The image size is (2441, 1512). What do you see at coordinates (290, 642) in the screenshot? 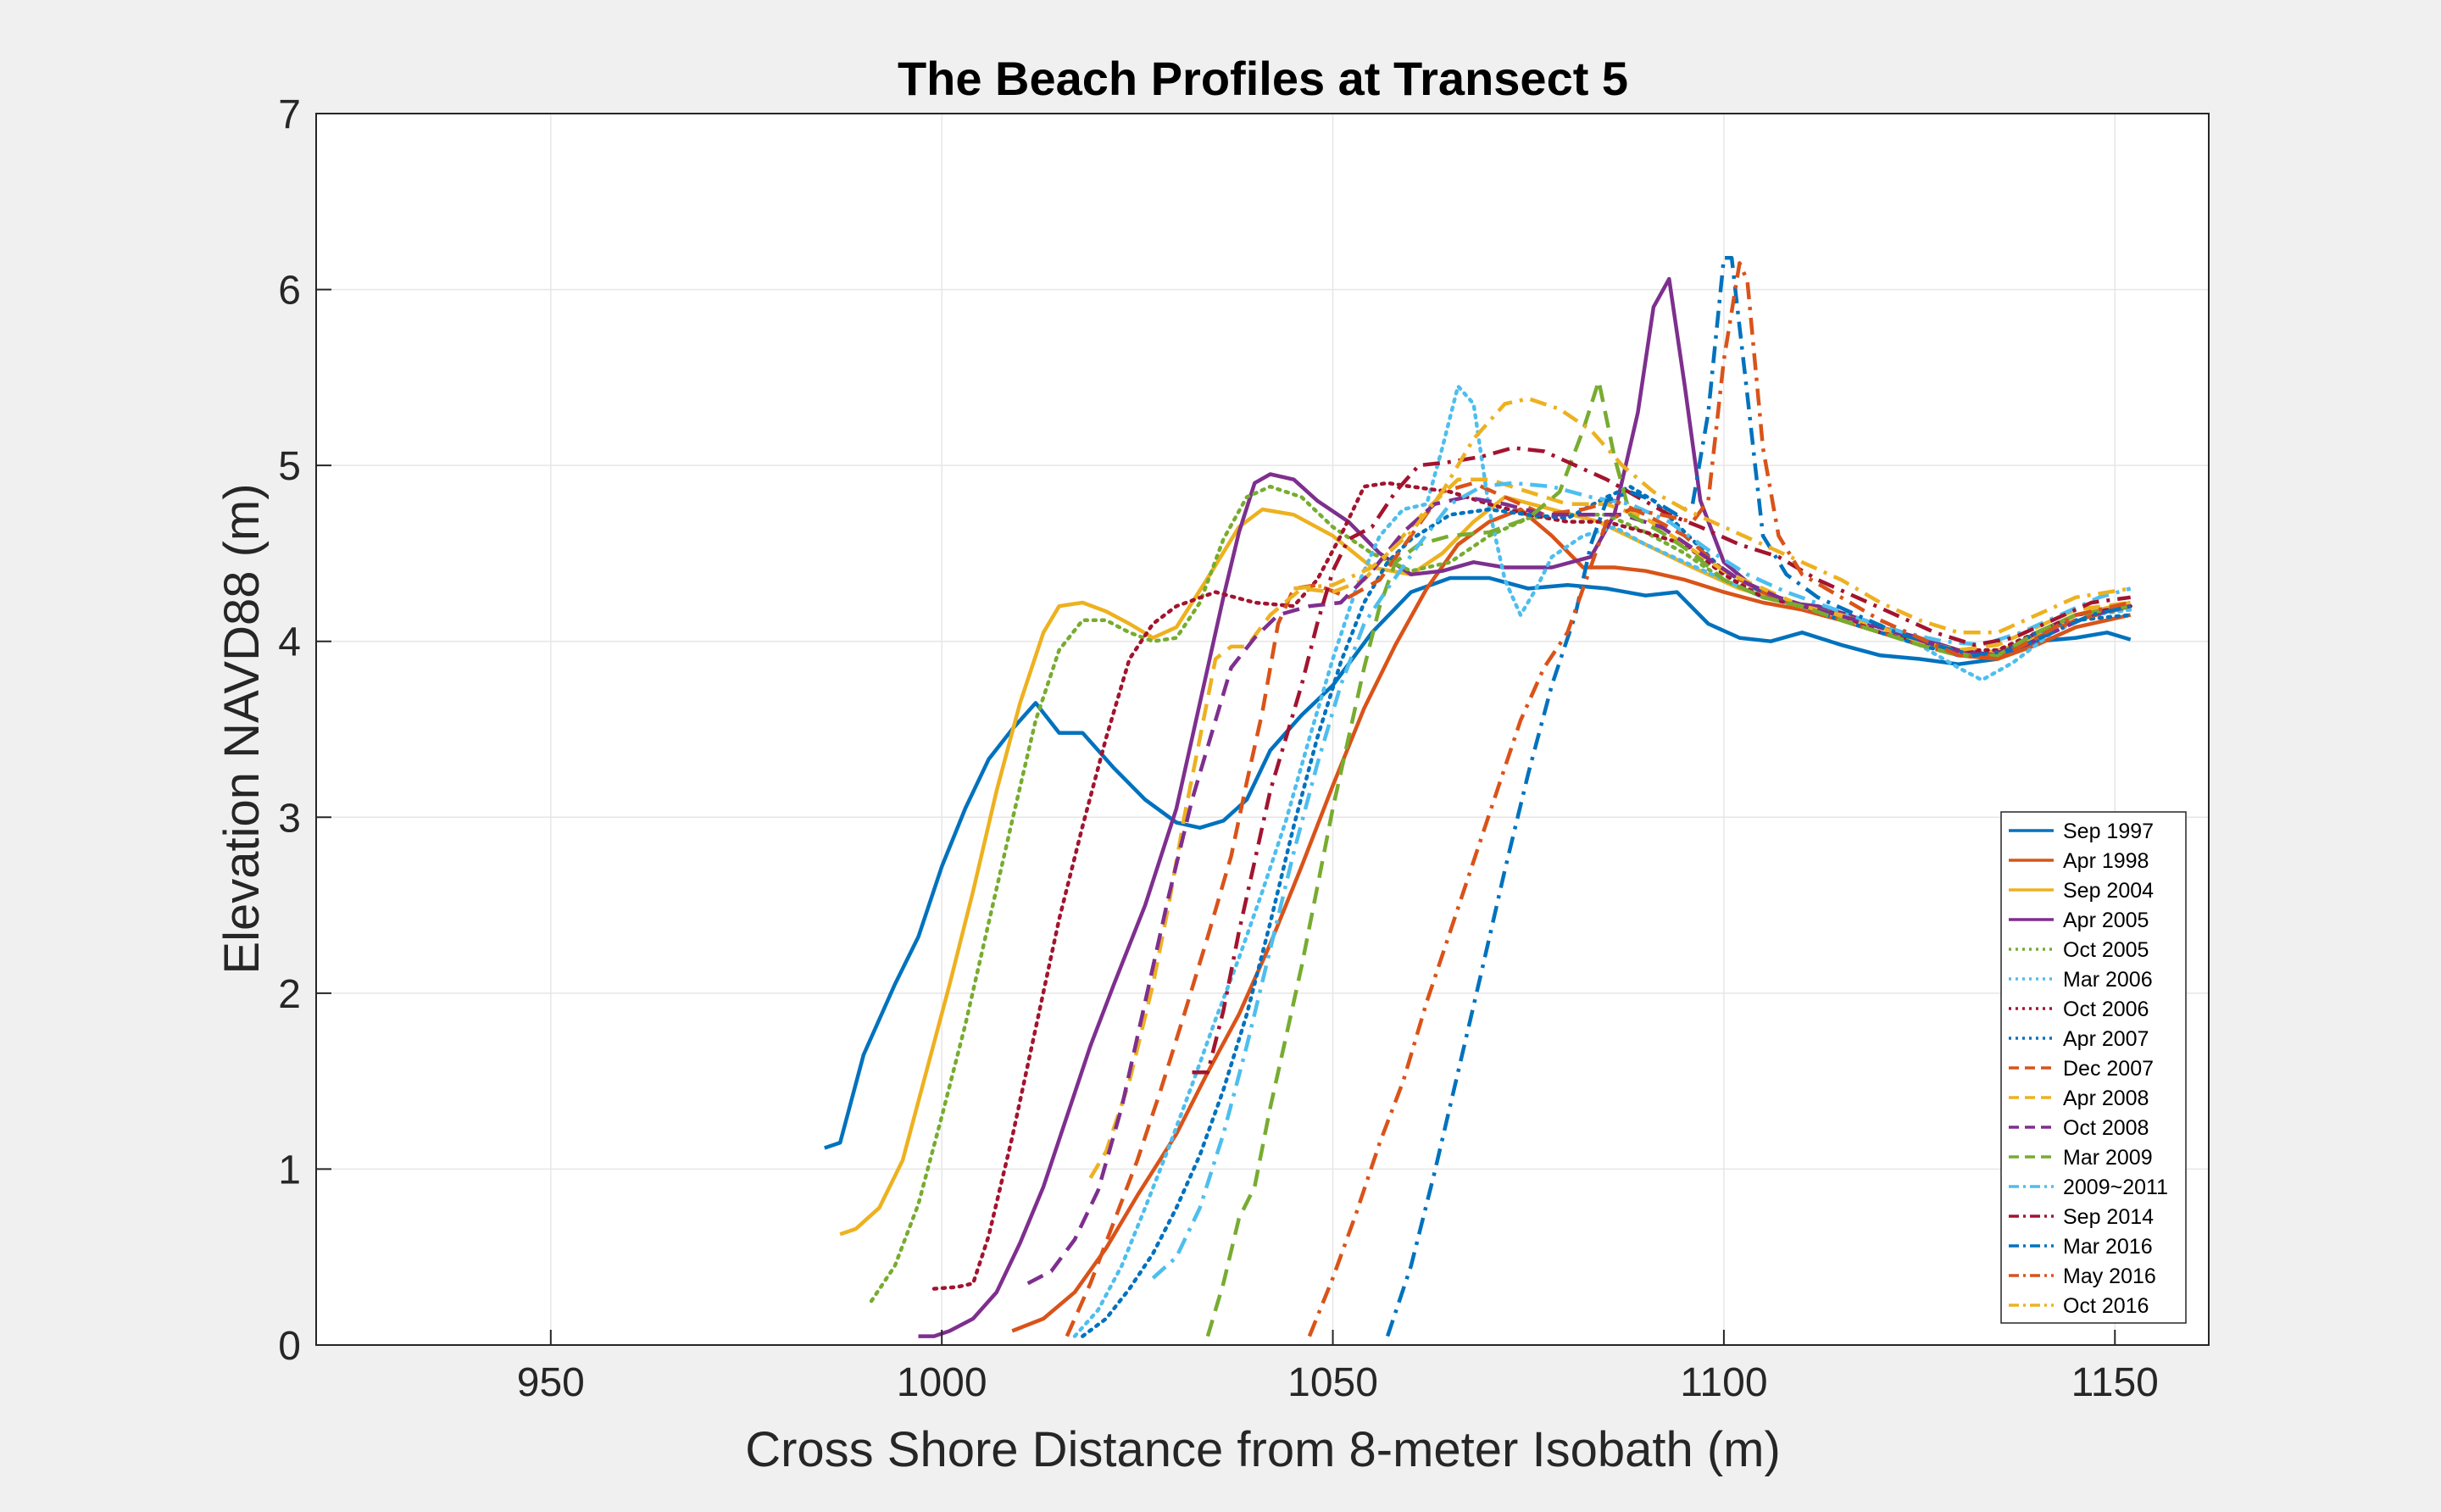
I see `y-tick-label: 4` at bounding box center [290, 642].